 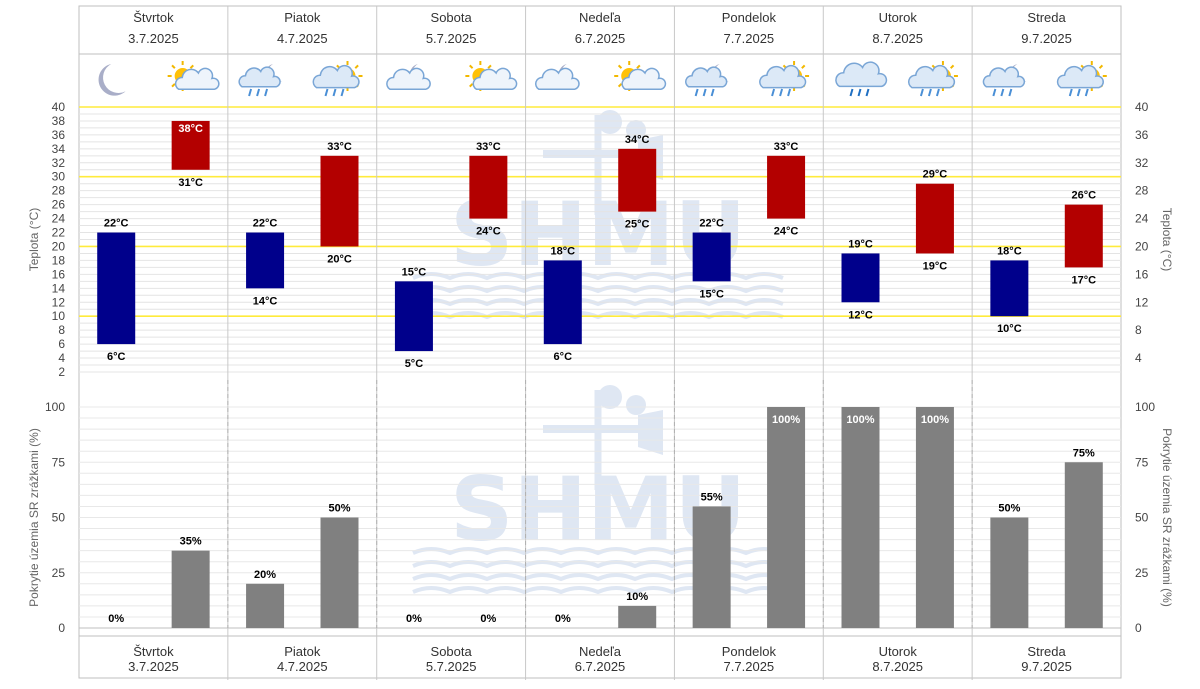 What do you see at coordinates (1167, 517) in the screenshot?
I see `precip-axis-title-right: Pokrytie územia SR zrážkami (%)` at bounding box center [1167, 517].